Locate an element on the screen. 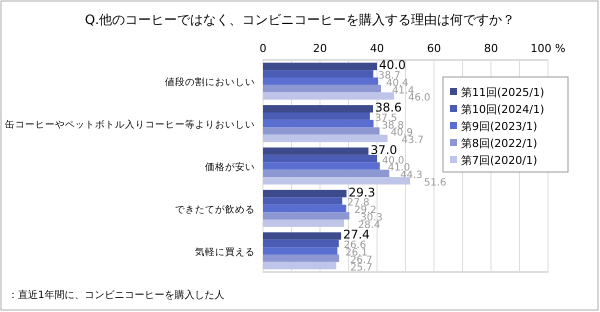 Image resolution: width=600 pixels, height=312 pixels. x-tick-label: 40 is located at coordinates (377, 48).